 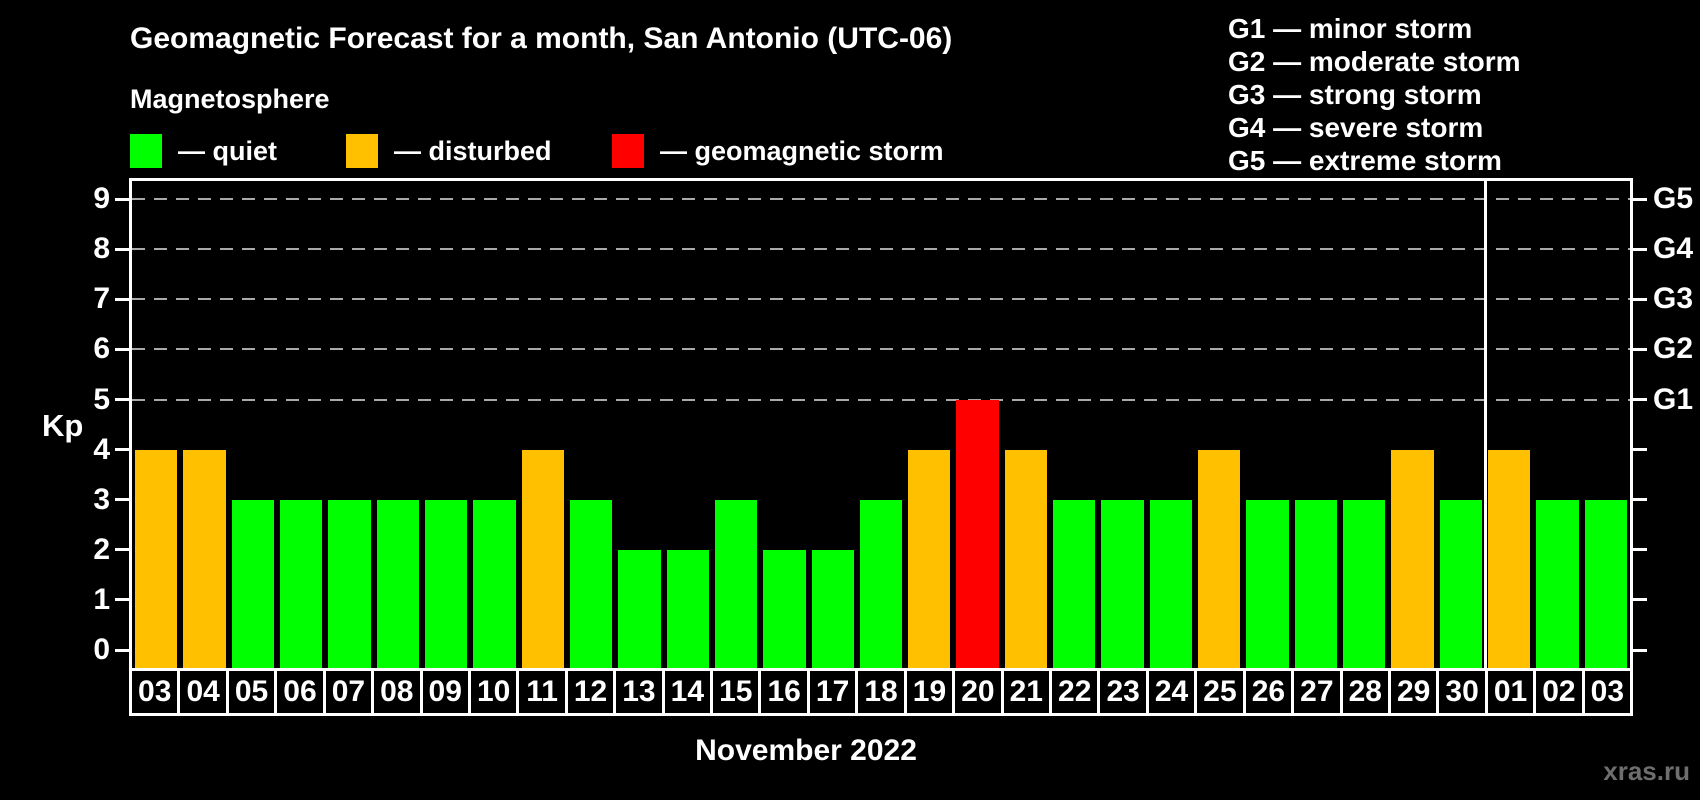 I want to click on month-boundary-line, so click(x=1485, y=424).